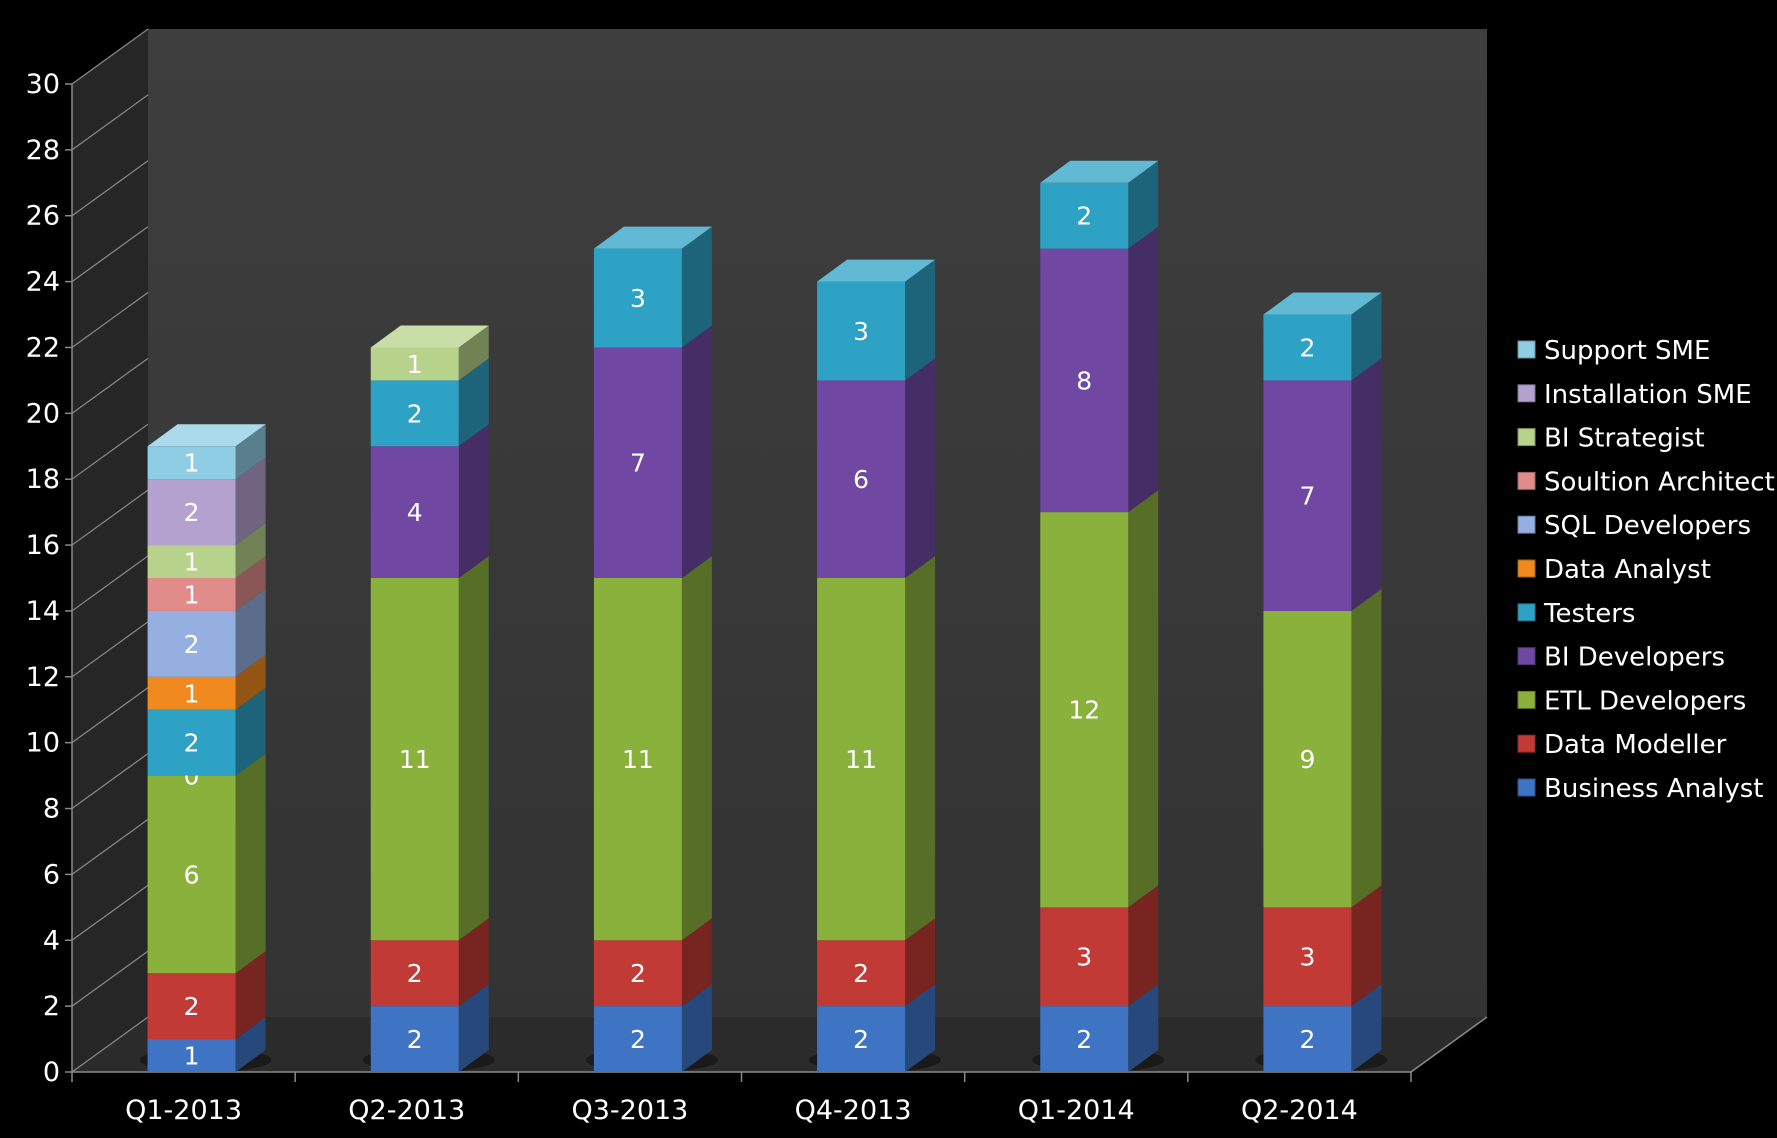 The height and width of the screenshot is (1138, 1777). What do you see at coordinates (51, 874) in the screenshot?
I see `y-tick-label: 6` at bounding box center [51, 874].